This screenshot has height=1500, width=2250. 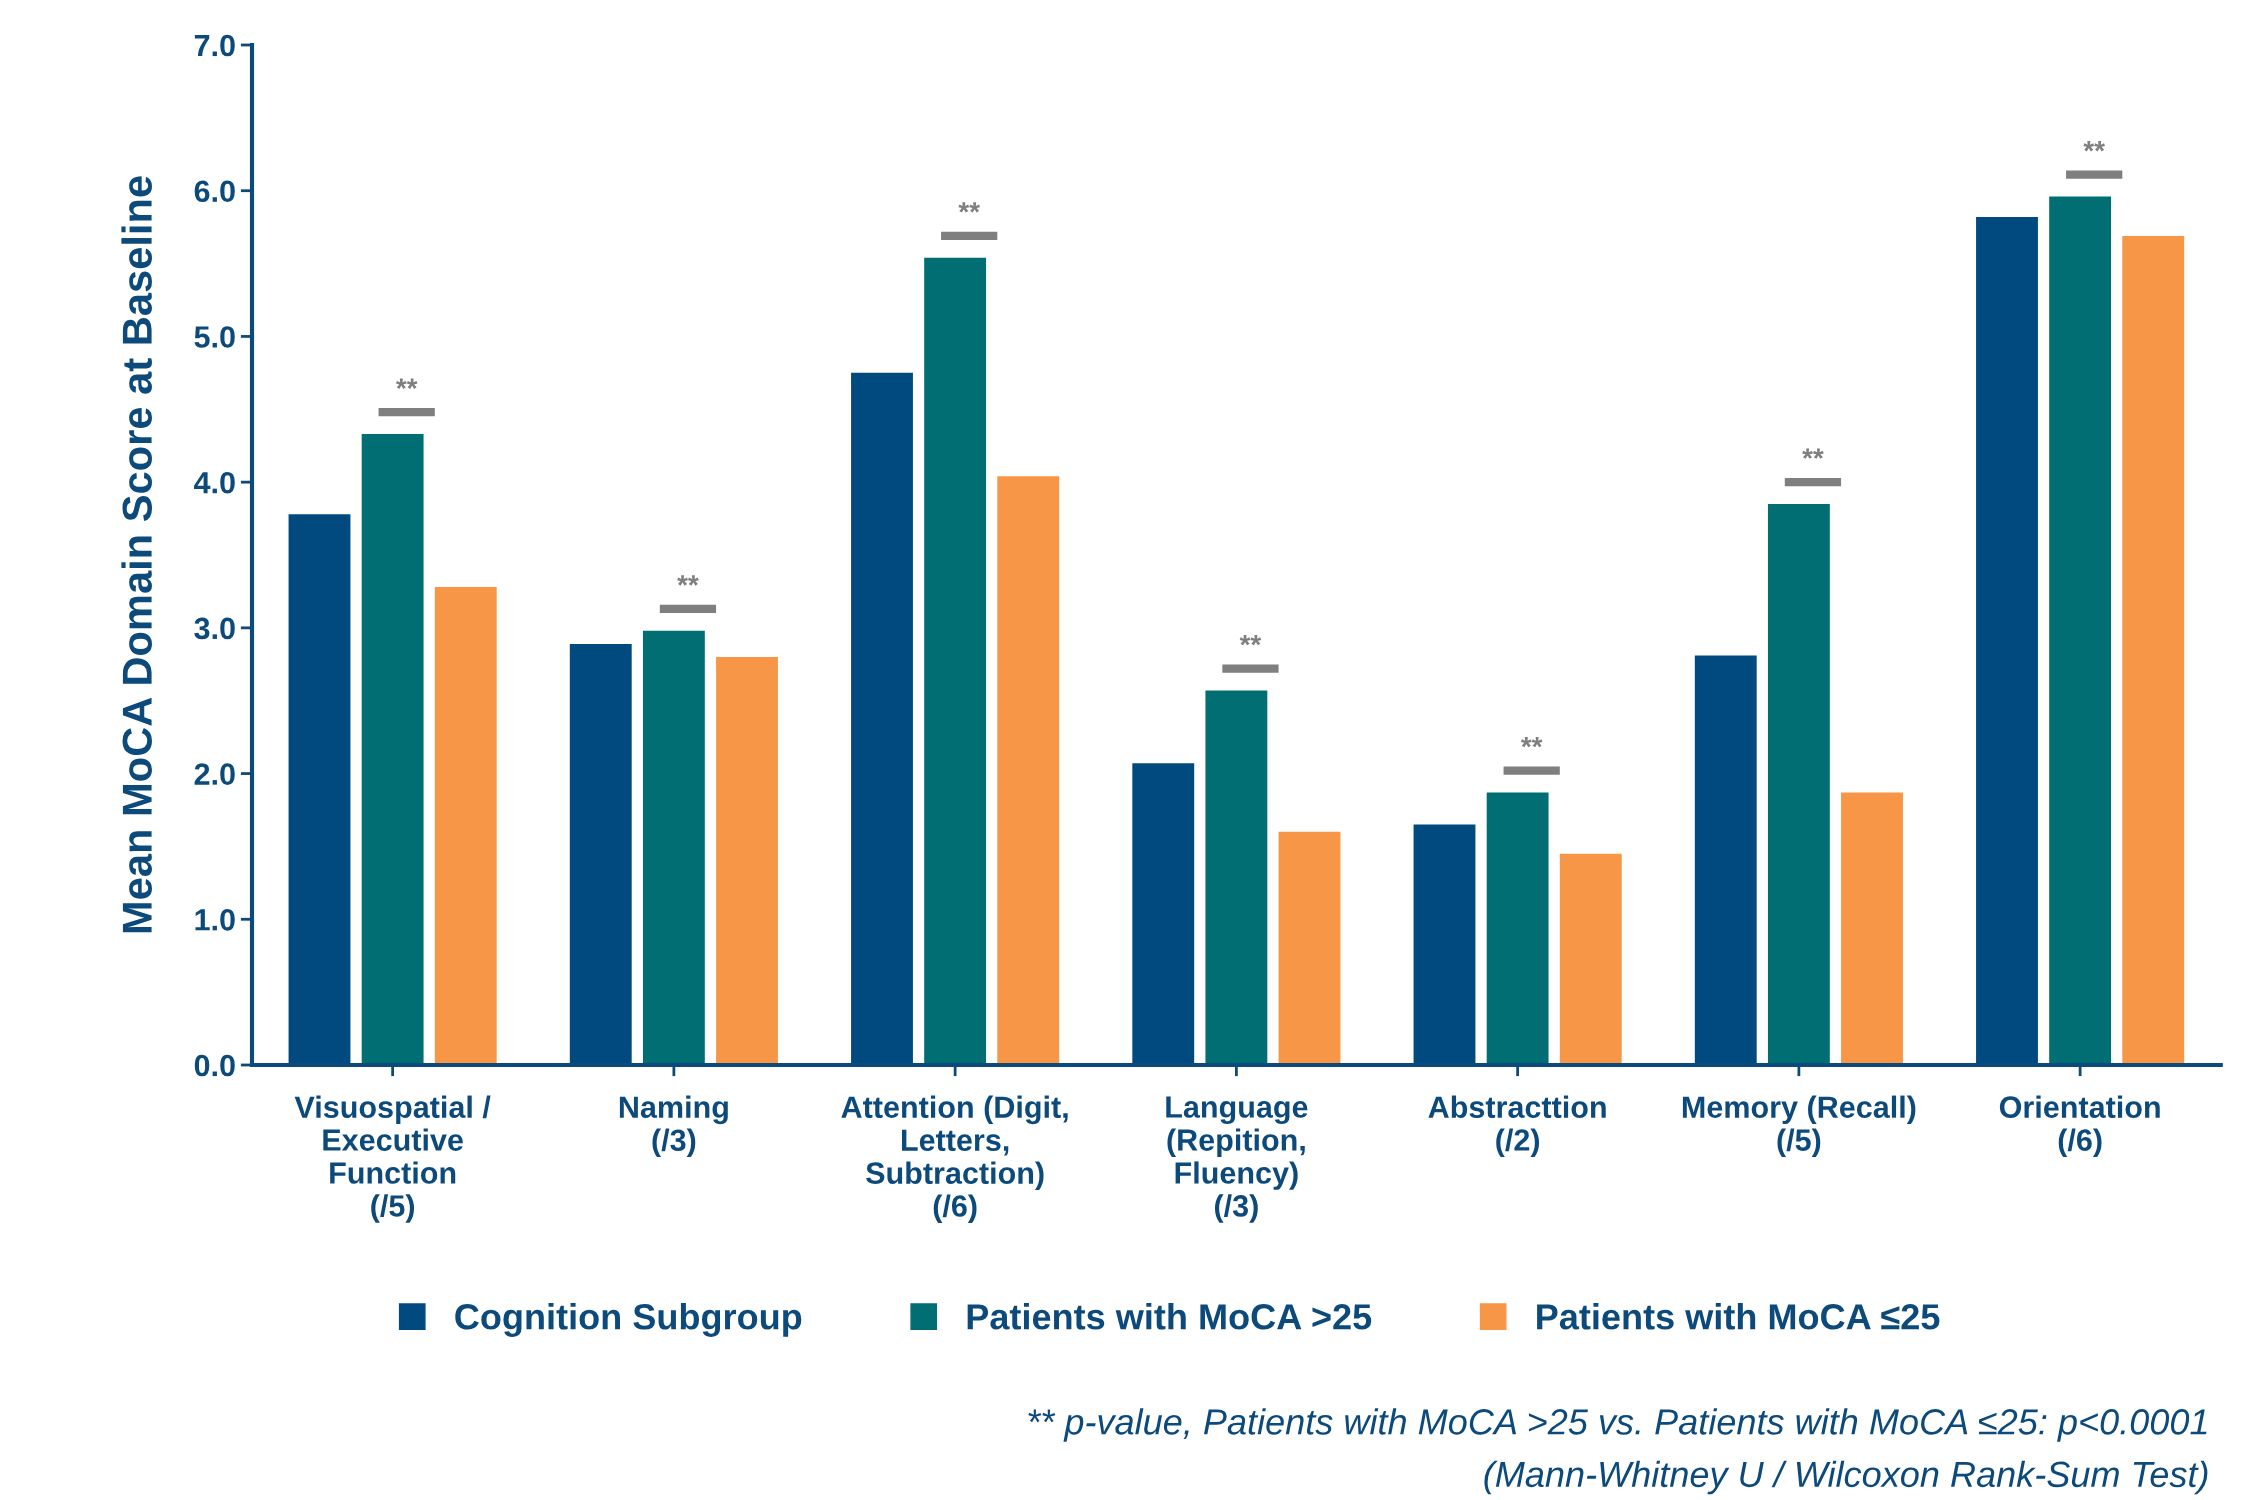 I want to click on y-tick-label: 5.0, so click(x=214, y=337).